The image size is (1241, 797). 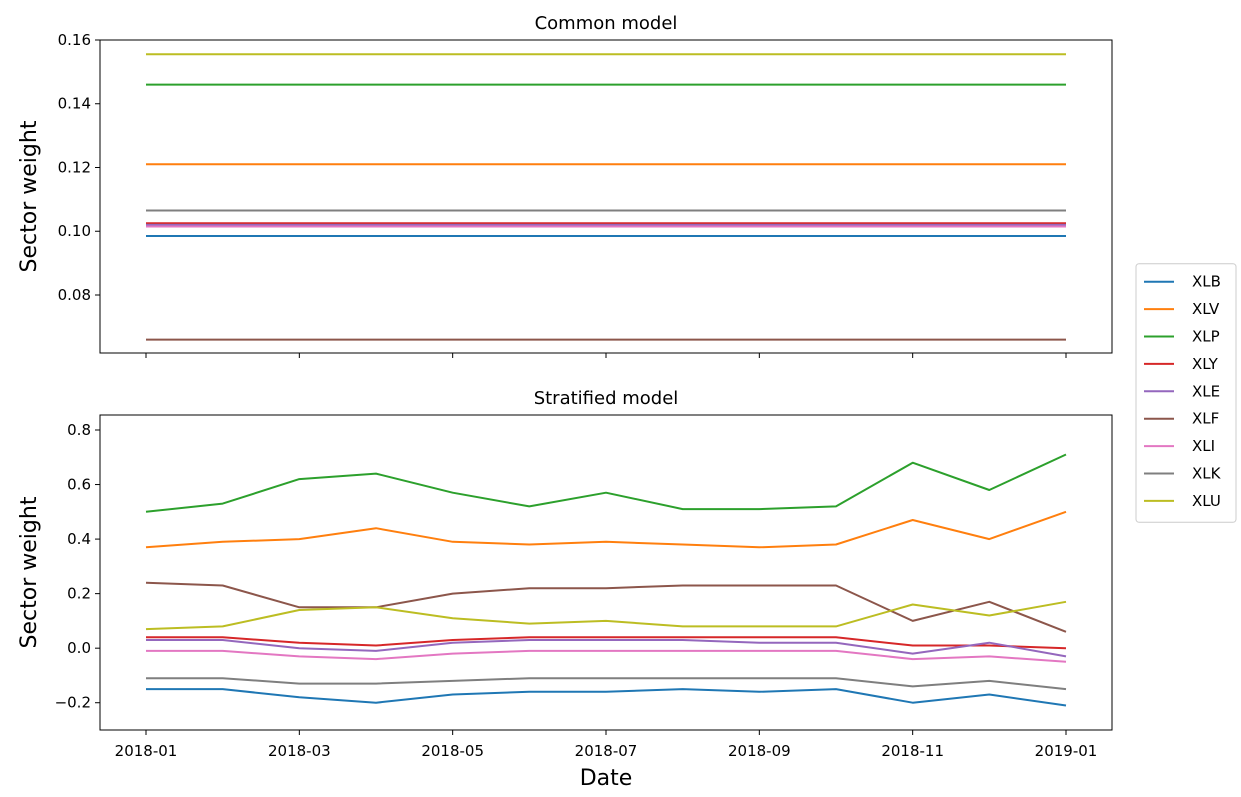 I want to click on y-tick-label: 0.4, so click(x=79, y=539).